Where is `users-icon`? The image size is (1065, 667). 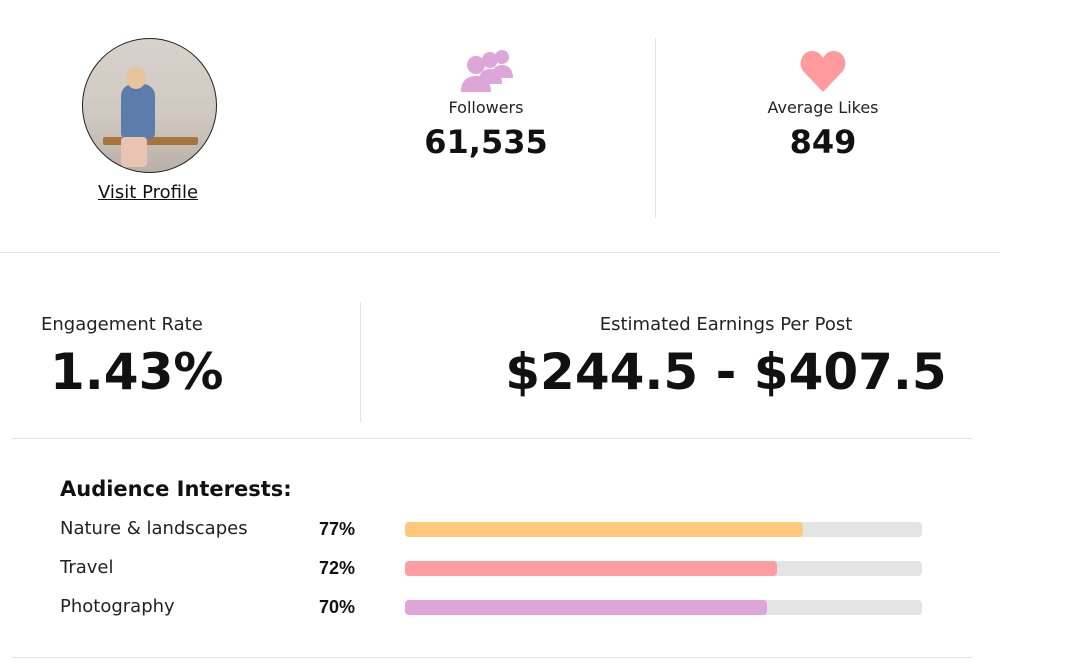 users-icon is located at coordinates (487, 71).